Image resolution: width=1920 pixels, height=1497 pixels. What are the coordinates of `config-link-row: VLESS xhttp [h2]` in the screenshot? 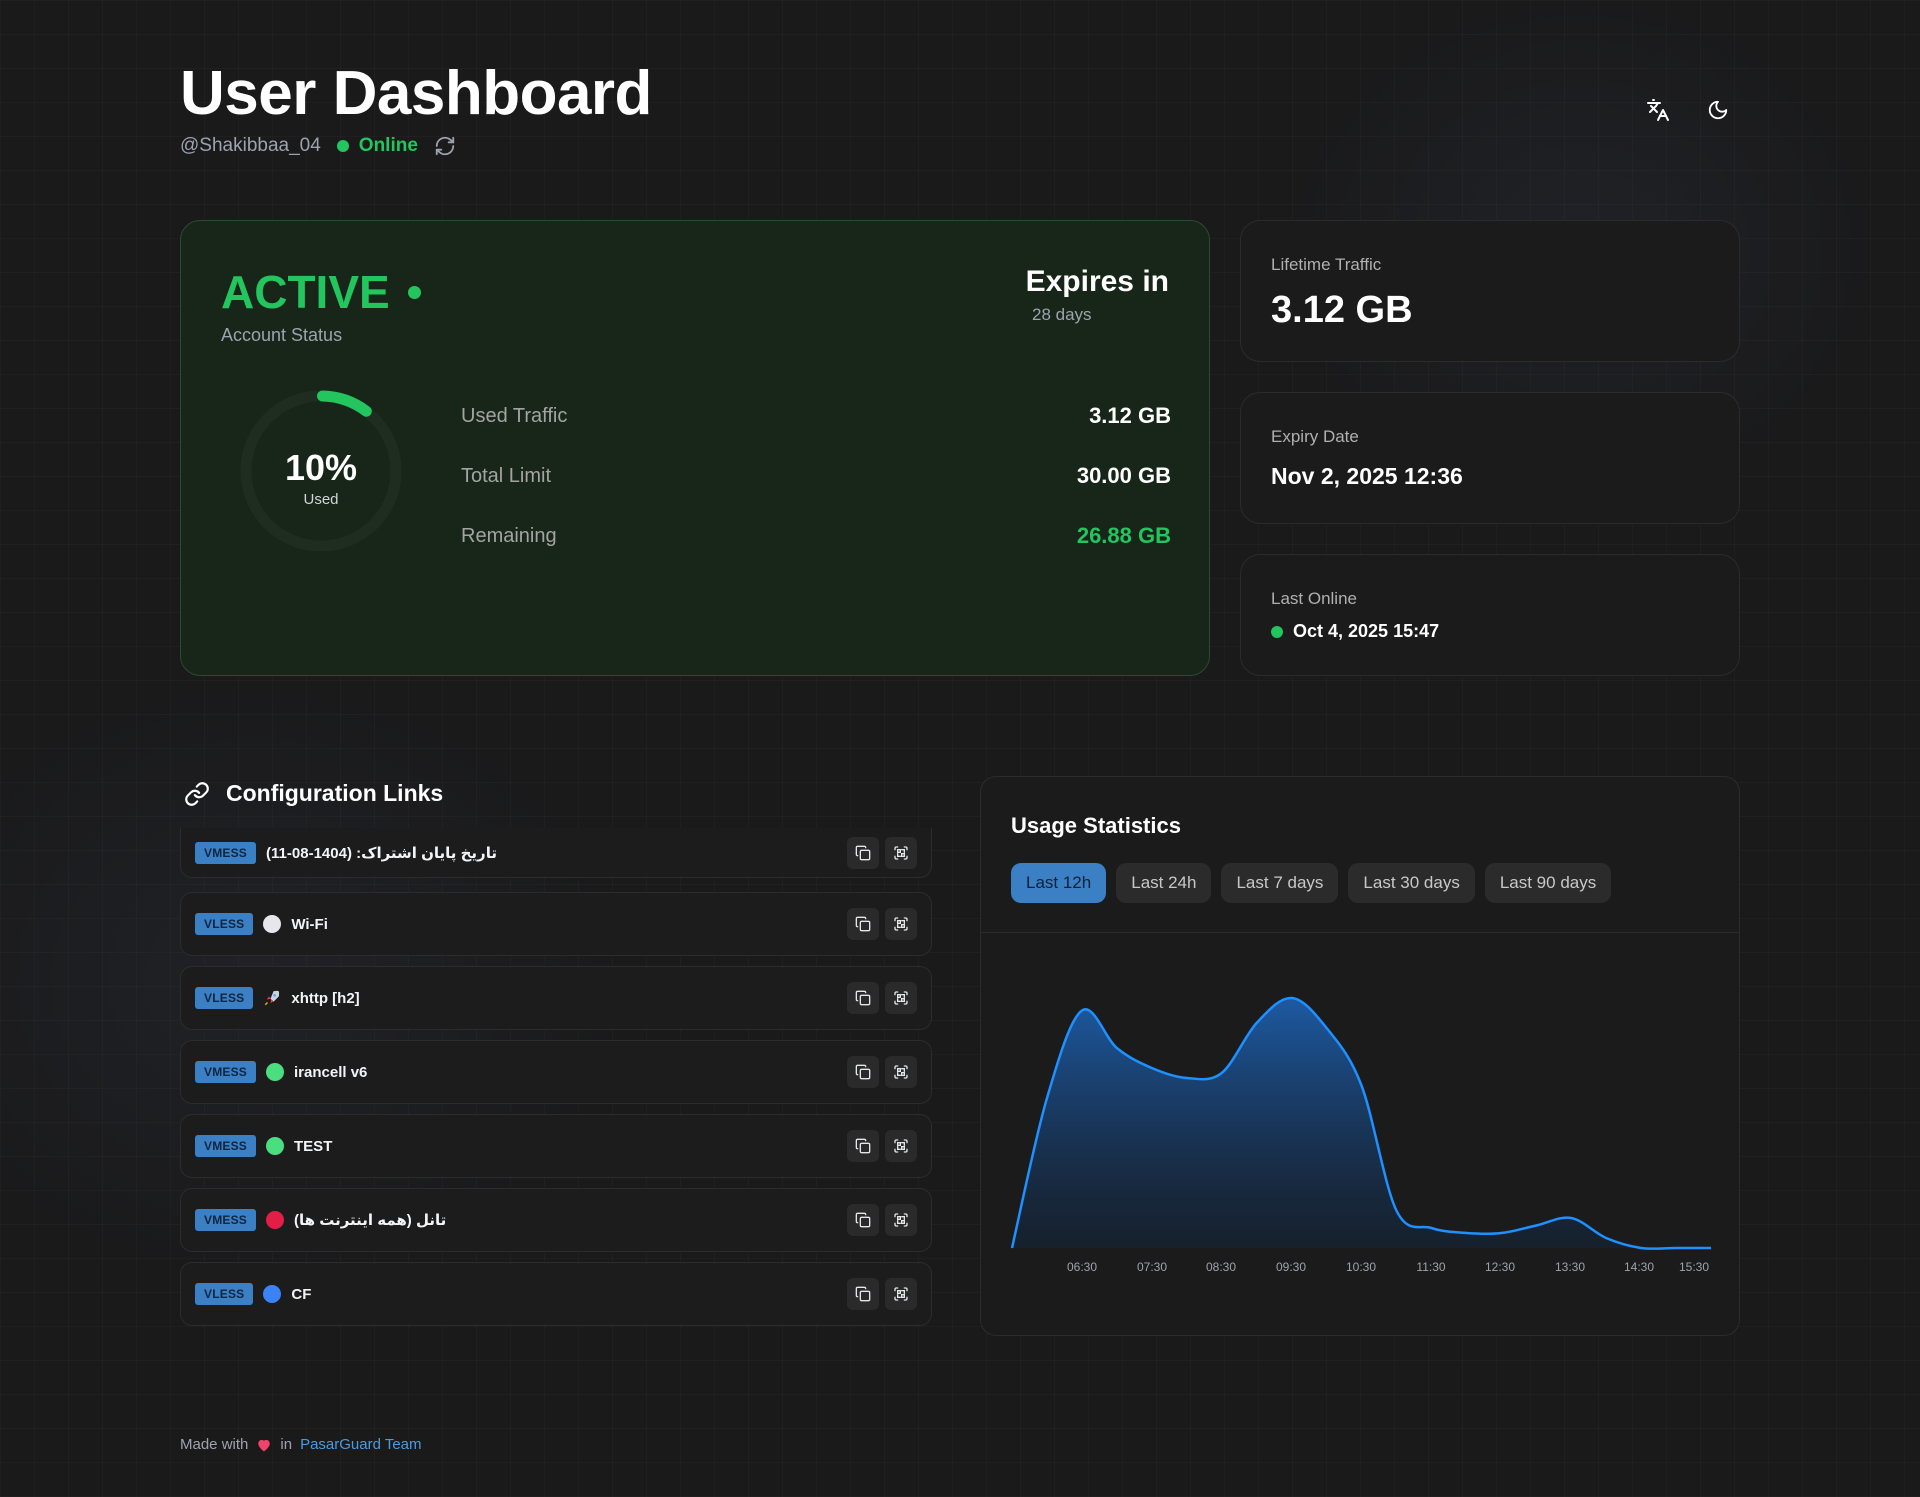 It's located at (556, 998).